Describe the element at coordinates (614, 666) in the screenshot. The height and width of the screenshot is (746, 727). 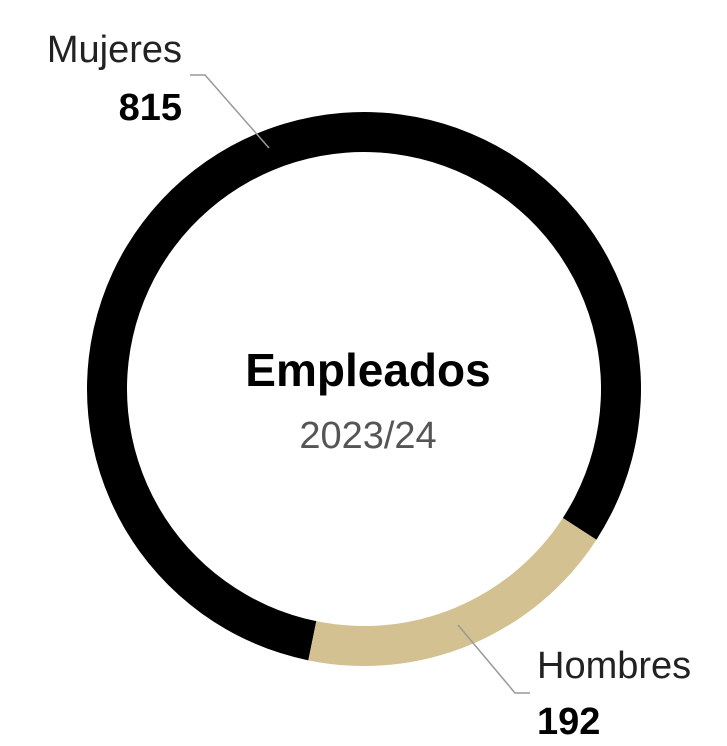
I see `category-label: Hombres` at that location.